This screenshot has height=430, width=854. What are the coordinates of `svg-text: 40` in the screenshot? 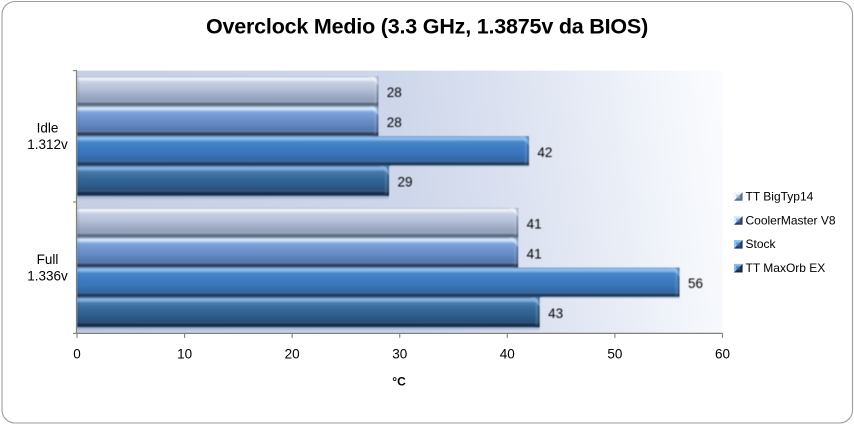 It's located at (507, 354).